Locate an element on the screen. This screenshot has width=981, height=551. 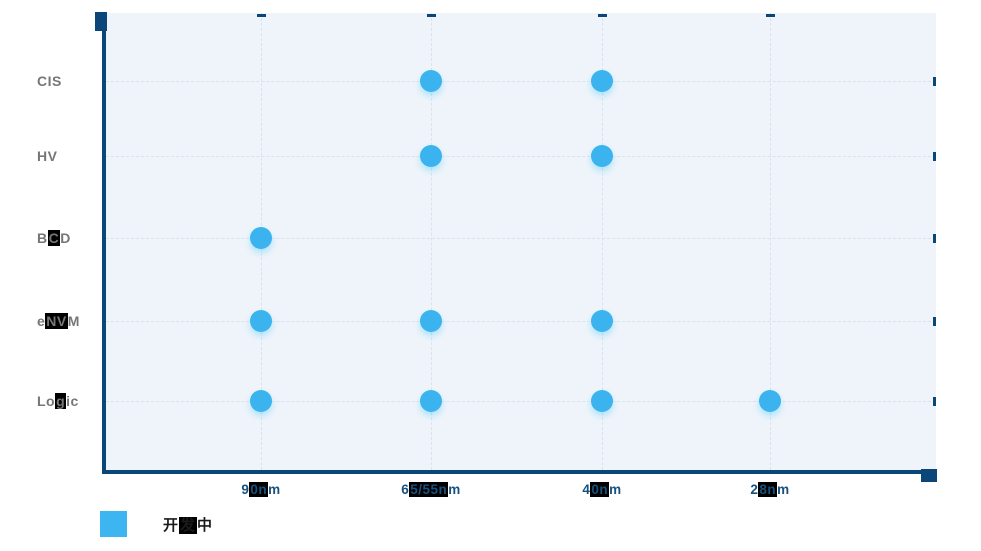
y-axis-top-cap is located at coordinates (101, 21).